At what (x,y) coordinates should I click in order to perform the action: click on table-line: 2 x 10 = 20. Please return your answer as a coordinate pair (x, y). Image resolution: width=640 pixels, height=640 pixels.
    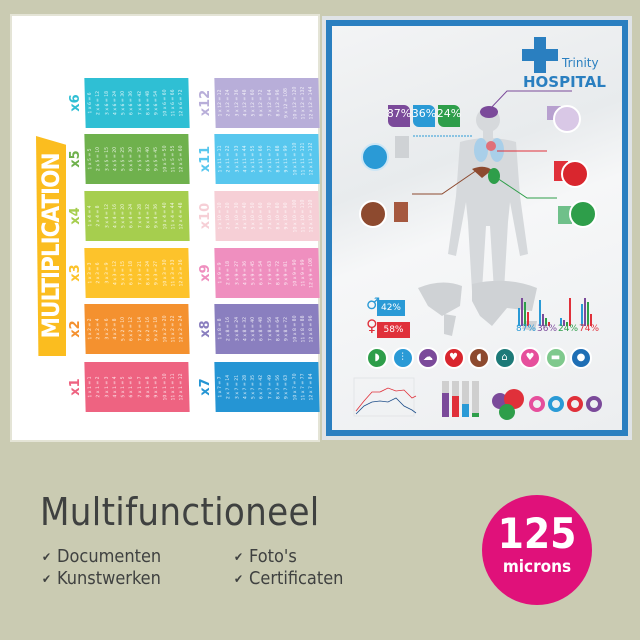
    Looking at the image, I should click on (228, 216).